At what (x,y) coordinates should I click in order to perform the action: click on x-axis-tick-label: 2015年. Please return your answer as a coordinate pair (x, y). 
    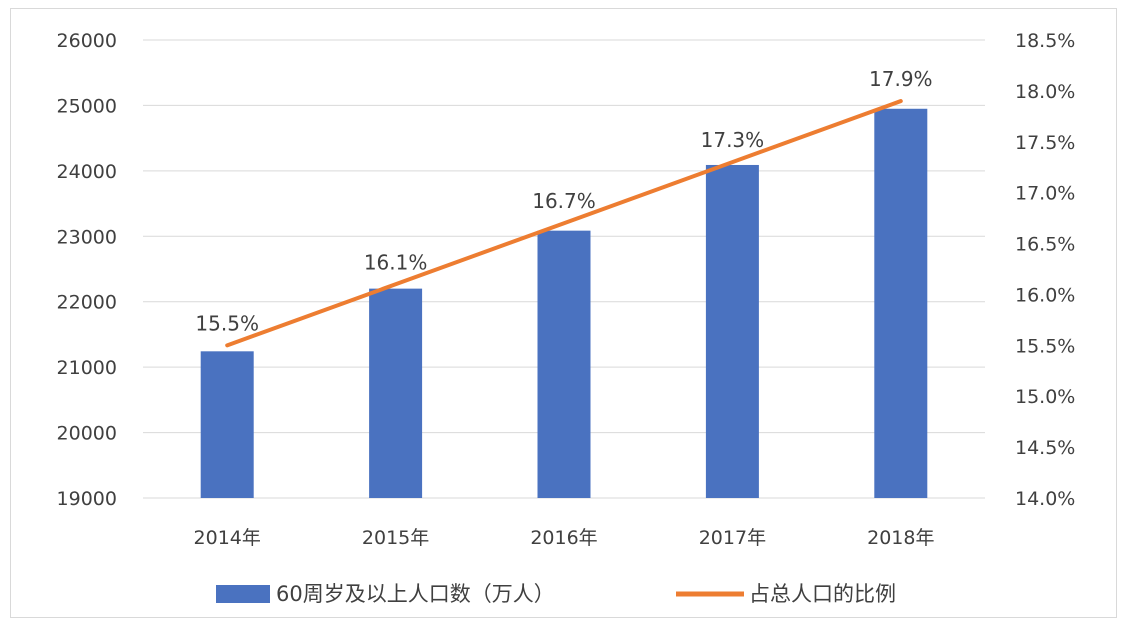
    Looking at the image, I should click on (395, 538).